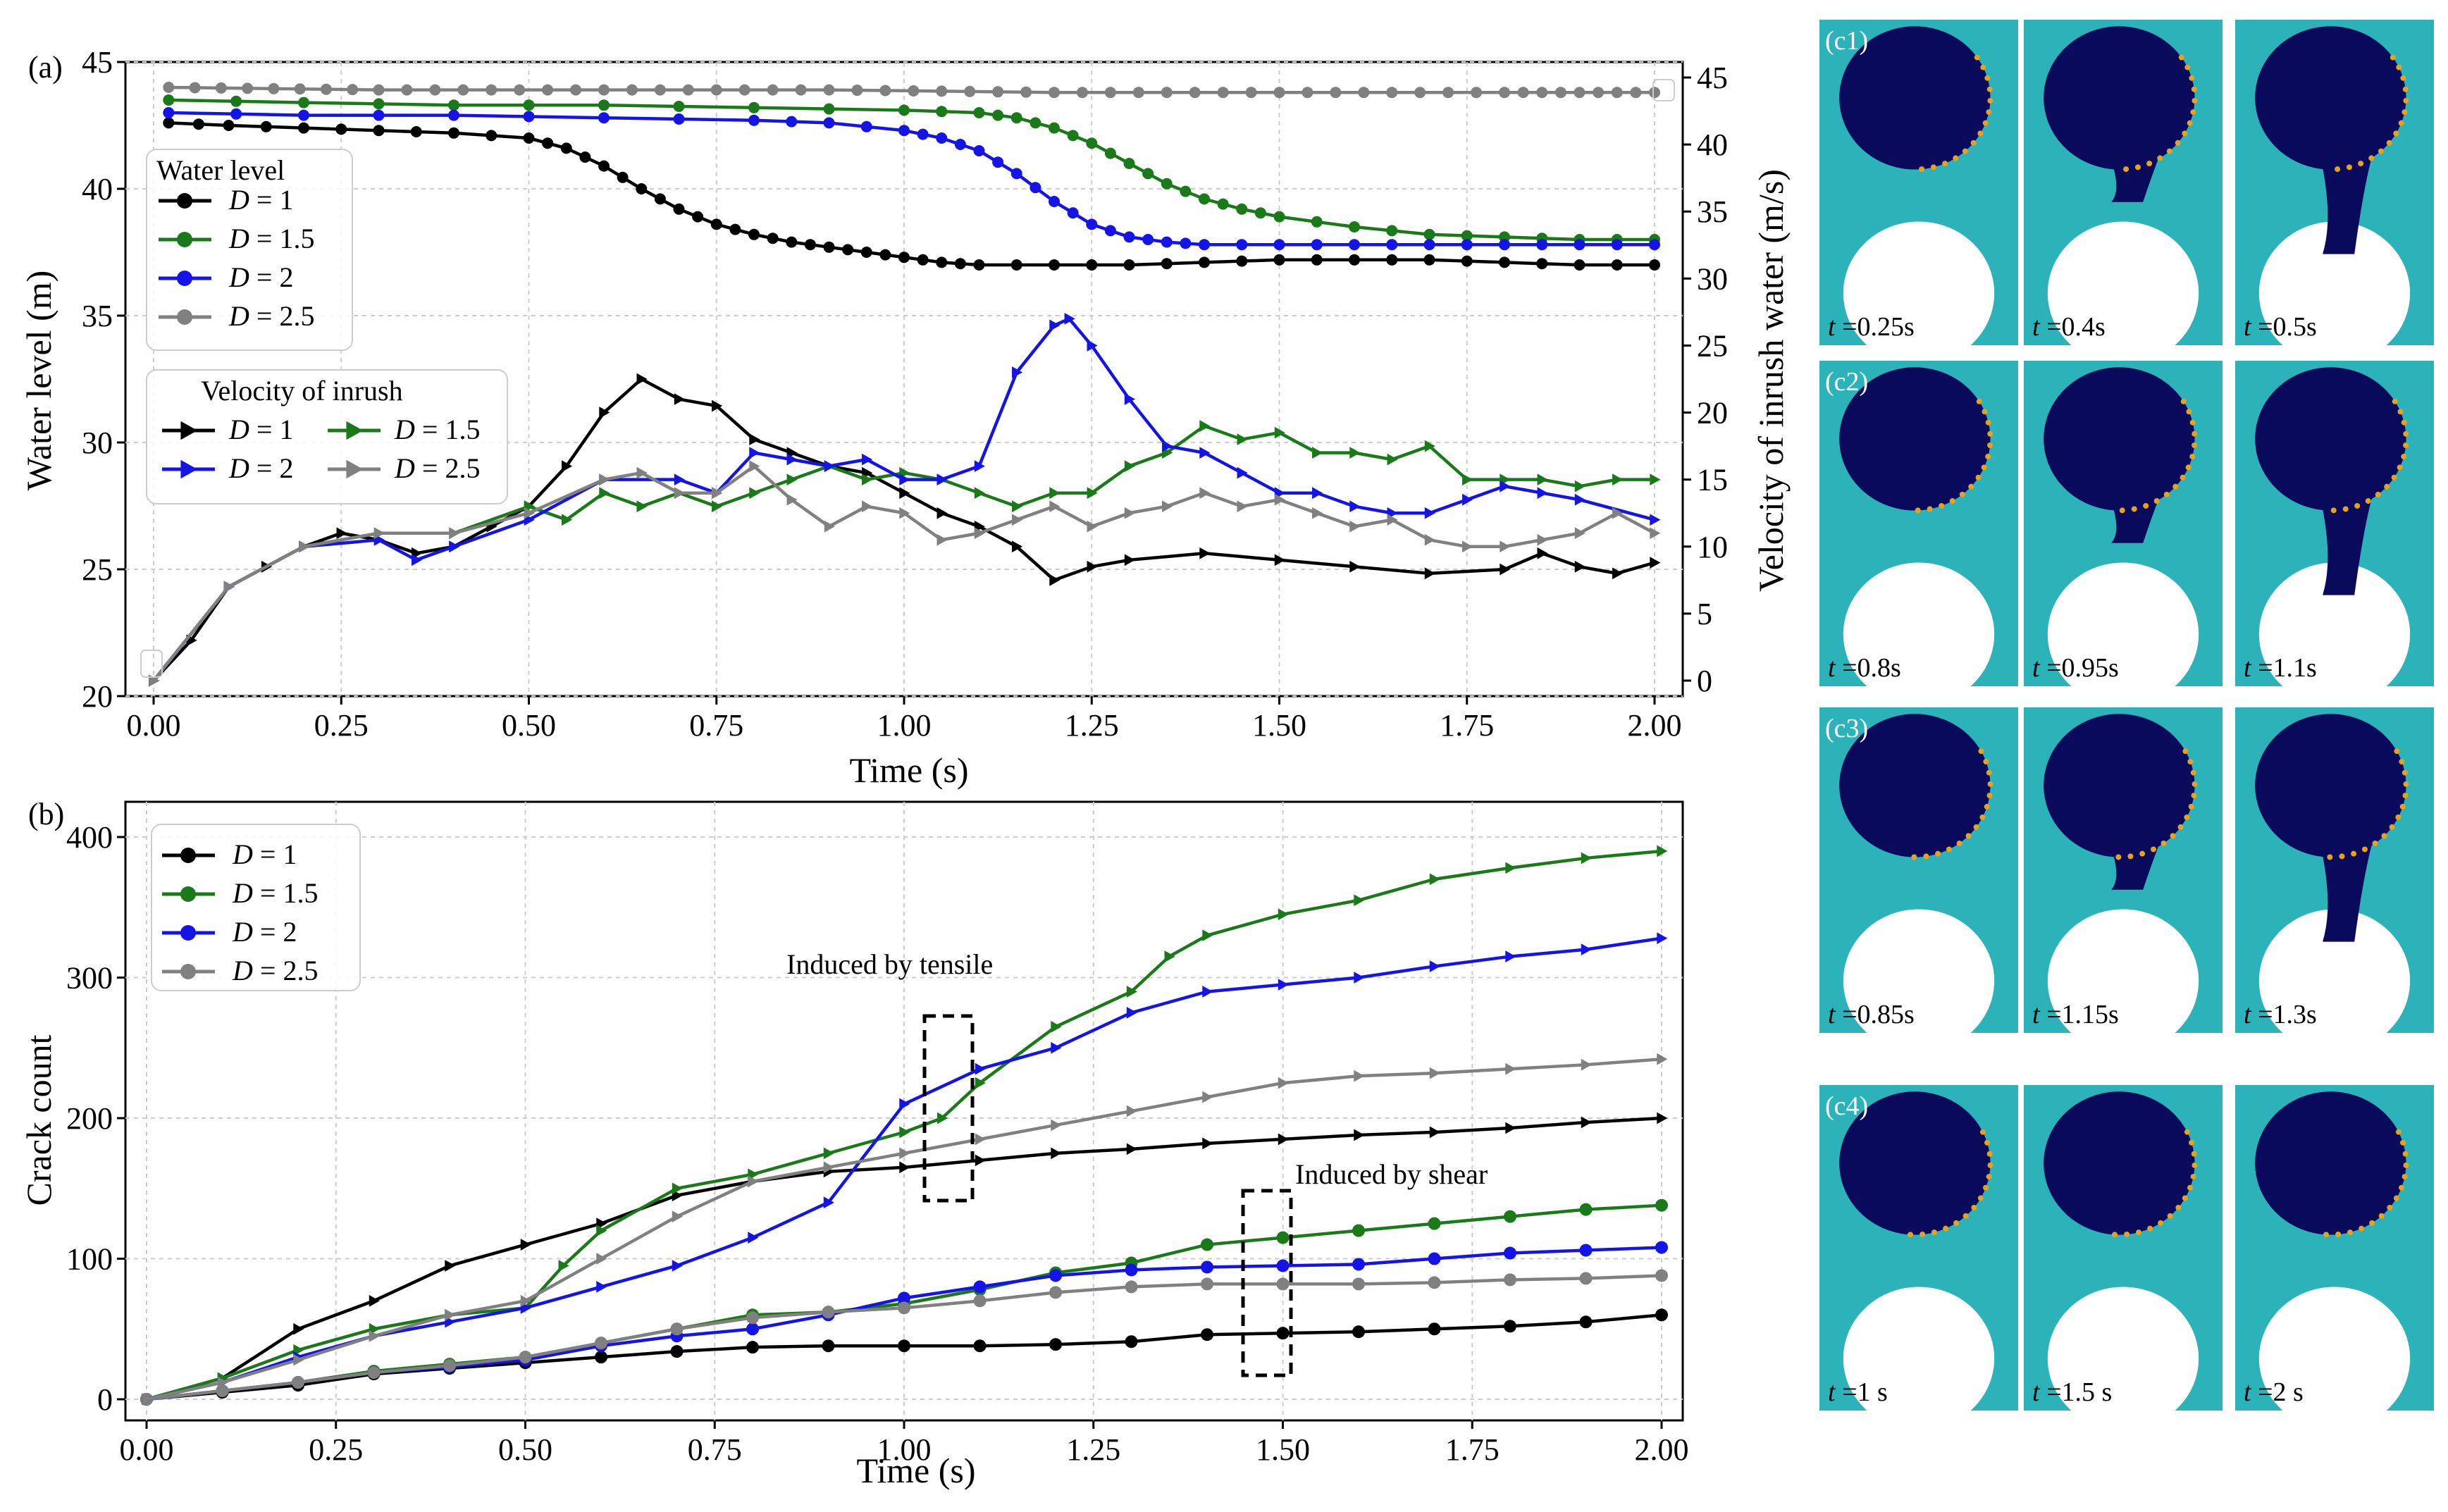 The image size is (2448, 1512). Describe the element at coordinates (1434, 1329) in the screenshot. I see `crack-shear-d-1-point` at that location.